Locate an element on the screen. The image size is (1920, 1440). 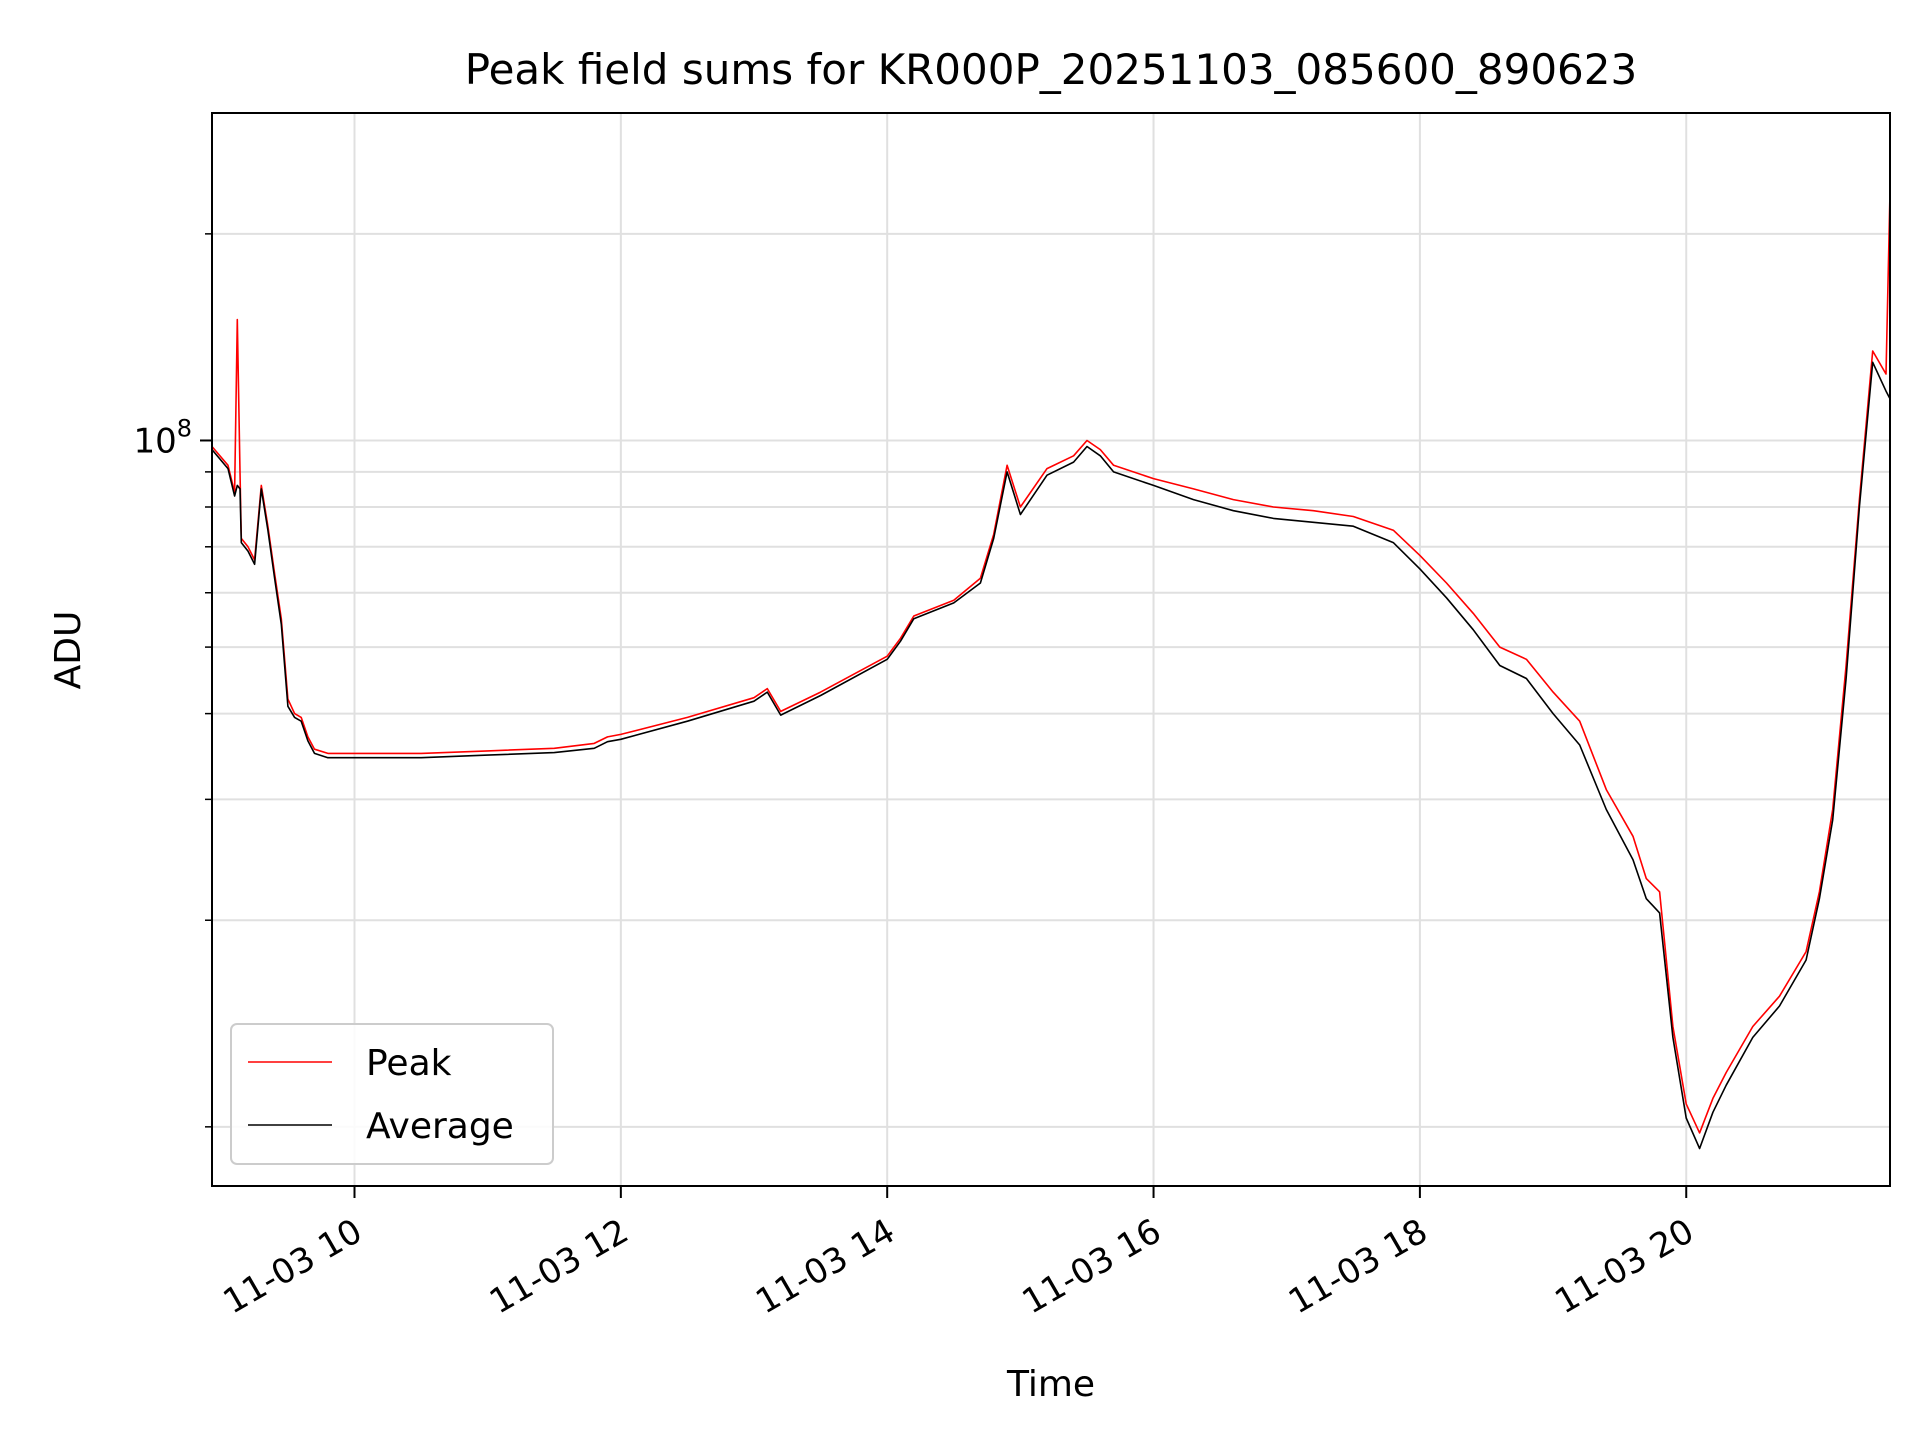
x-axis-label: Time is located at coordinates (1050, 1384).